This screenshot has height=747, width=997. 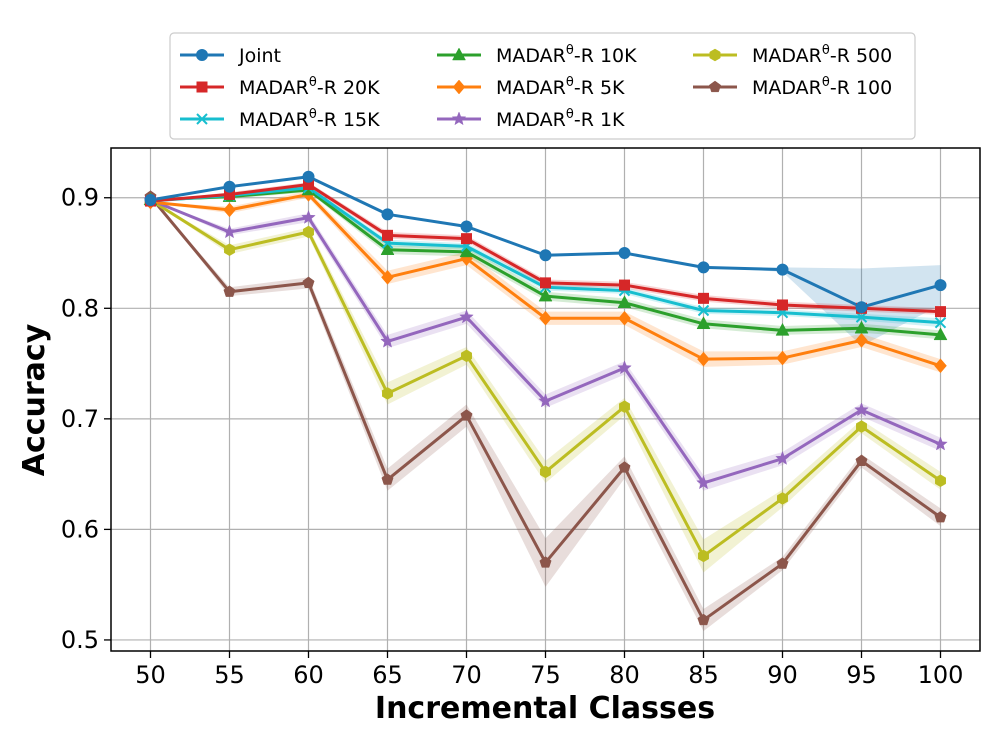 I want to click on point-MADARθ-R 100-100, so click(x=940, y=516).